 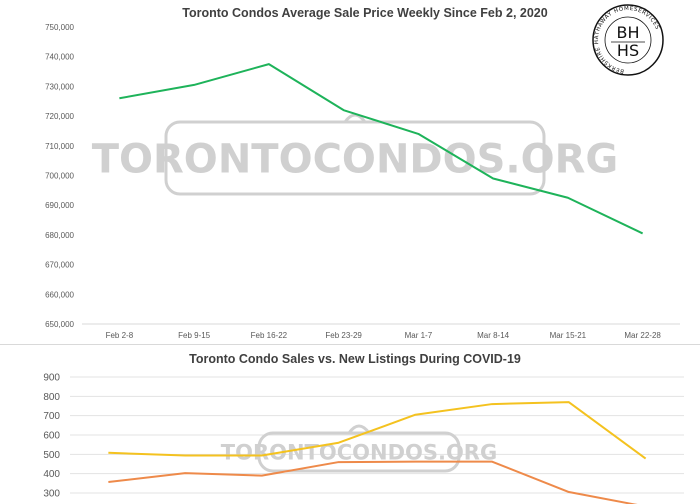 What do you see at coordinates (51, 378) in the screenshot?
I see `y-tick-label: 900` at bounding box center [51, 378].